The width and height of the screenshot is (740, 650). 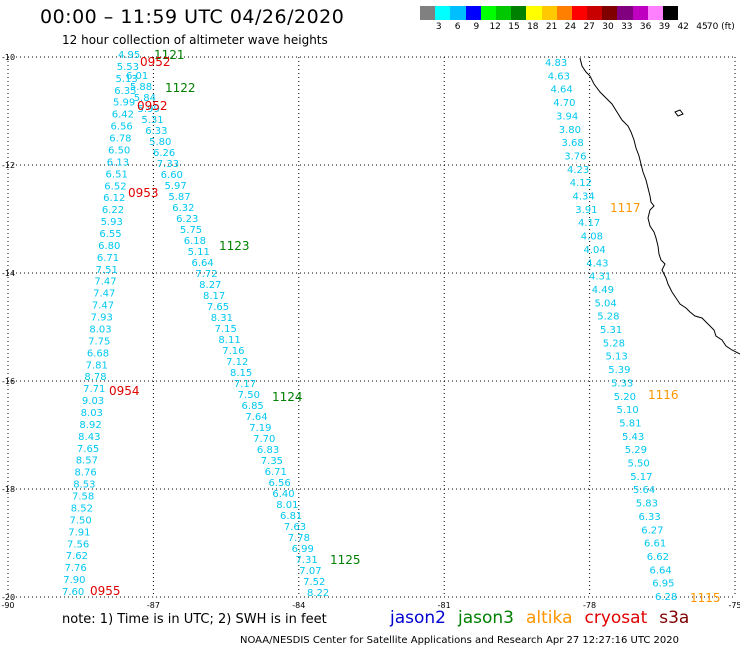 What do you see at coordinates (630, 423) in the screenshot?
I see `track-c-wave-height: 5.81` at bounding box center [630, 423].